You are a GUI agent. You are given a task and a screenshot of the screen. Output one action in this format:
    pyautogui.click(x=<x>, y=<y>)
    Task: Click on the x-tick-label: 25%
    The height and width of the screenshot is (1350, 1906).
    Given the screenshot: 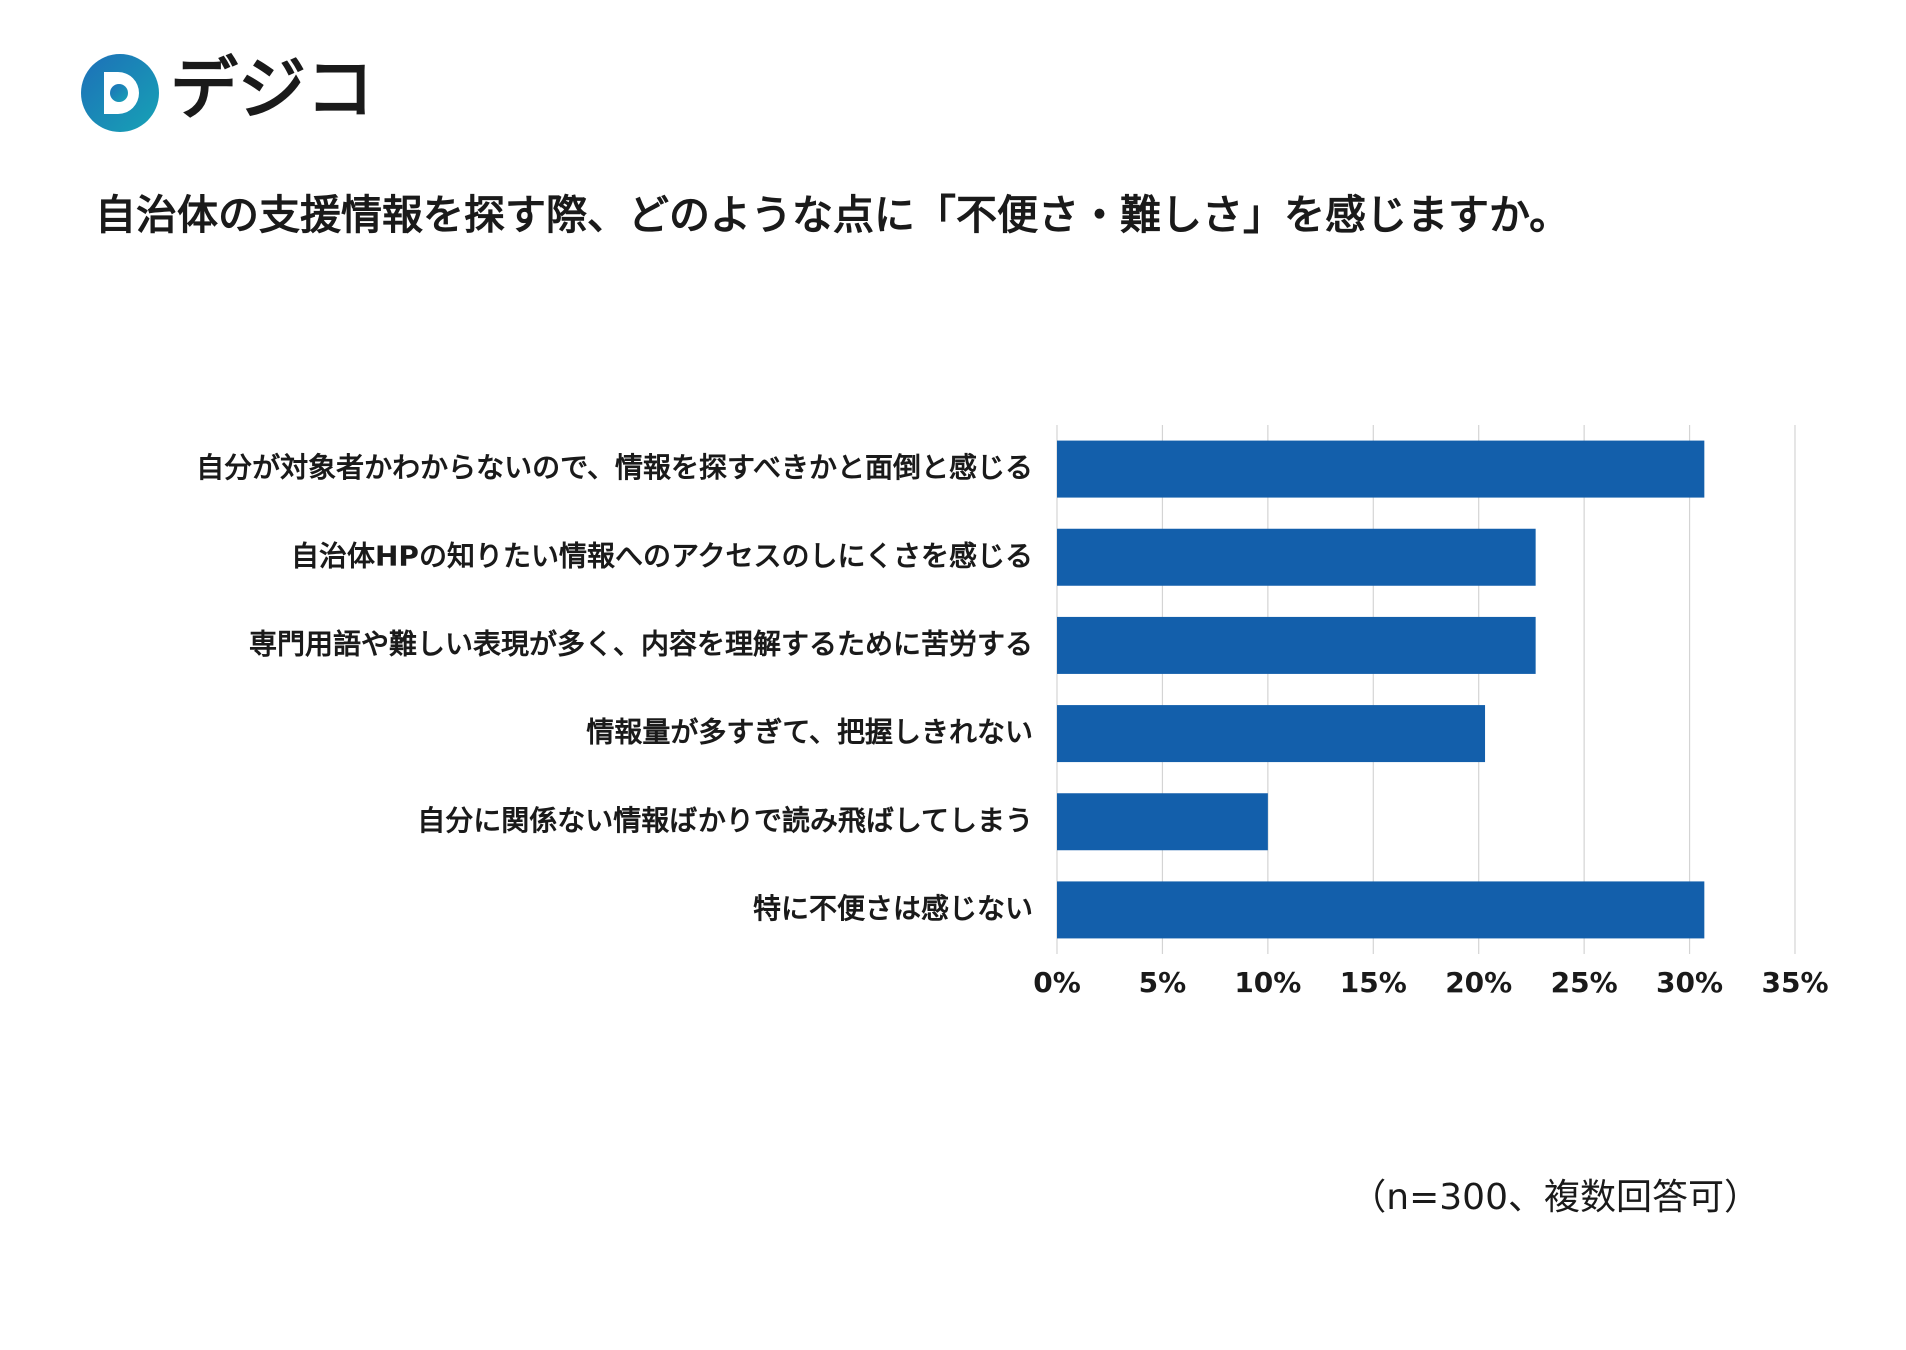 What is the action you would take?
    pyautogui.click(x=1584, y=982)
    